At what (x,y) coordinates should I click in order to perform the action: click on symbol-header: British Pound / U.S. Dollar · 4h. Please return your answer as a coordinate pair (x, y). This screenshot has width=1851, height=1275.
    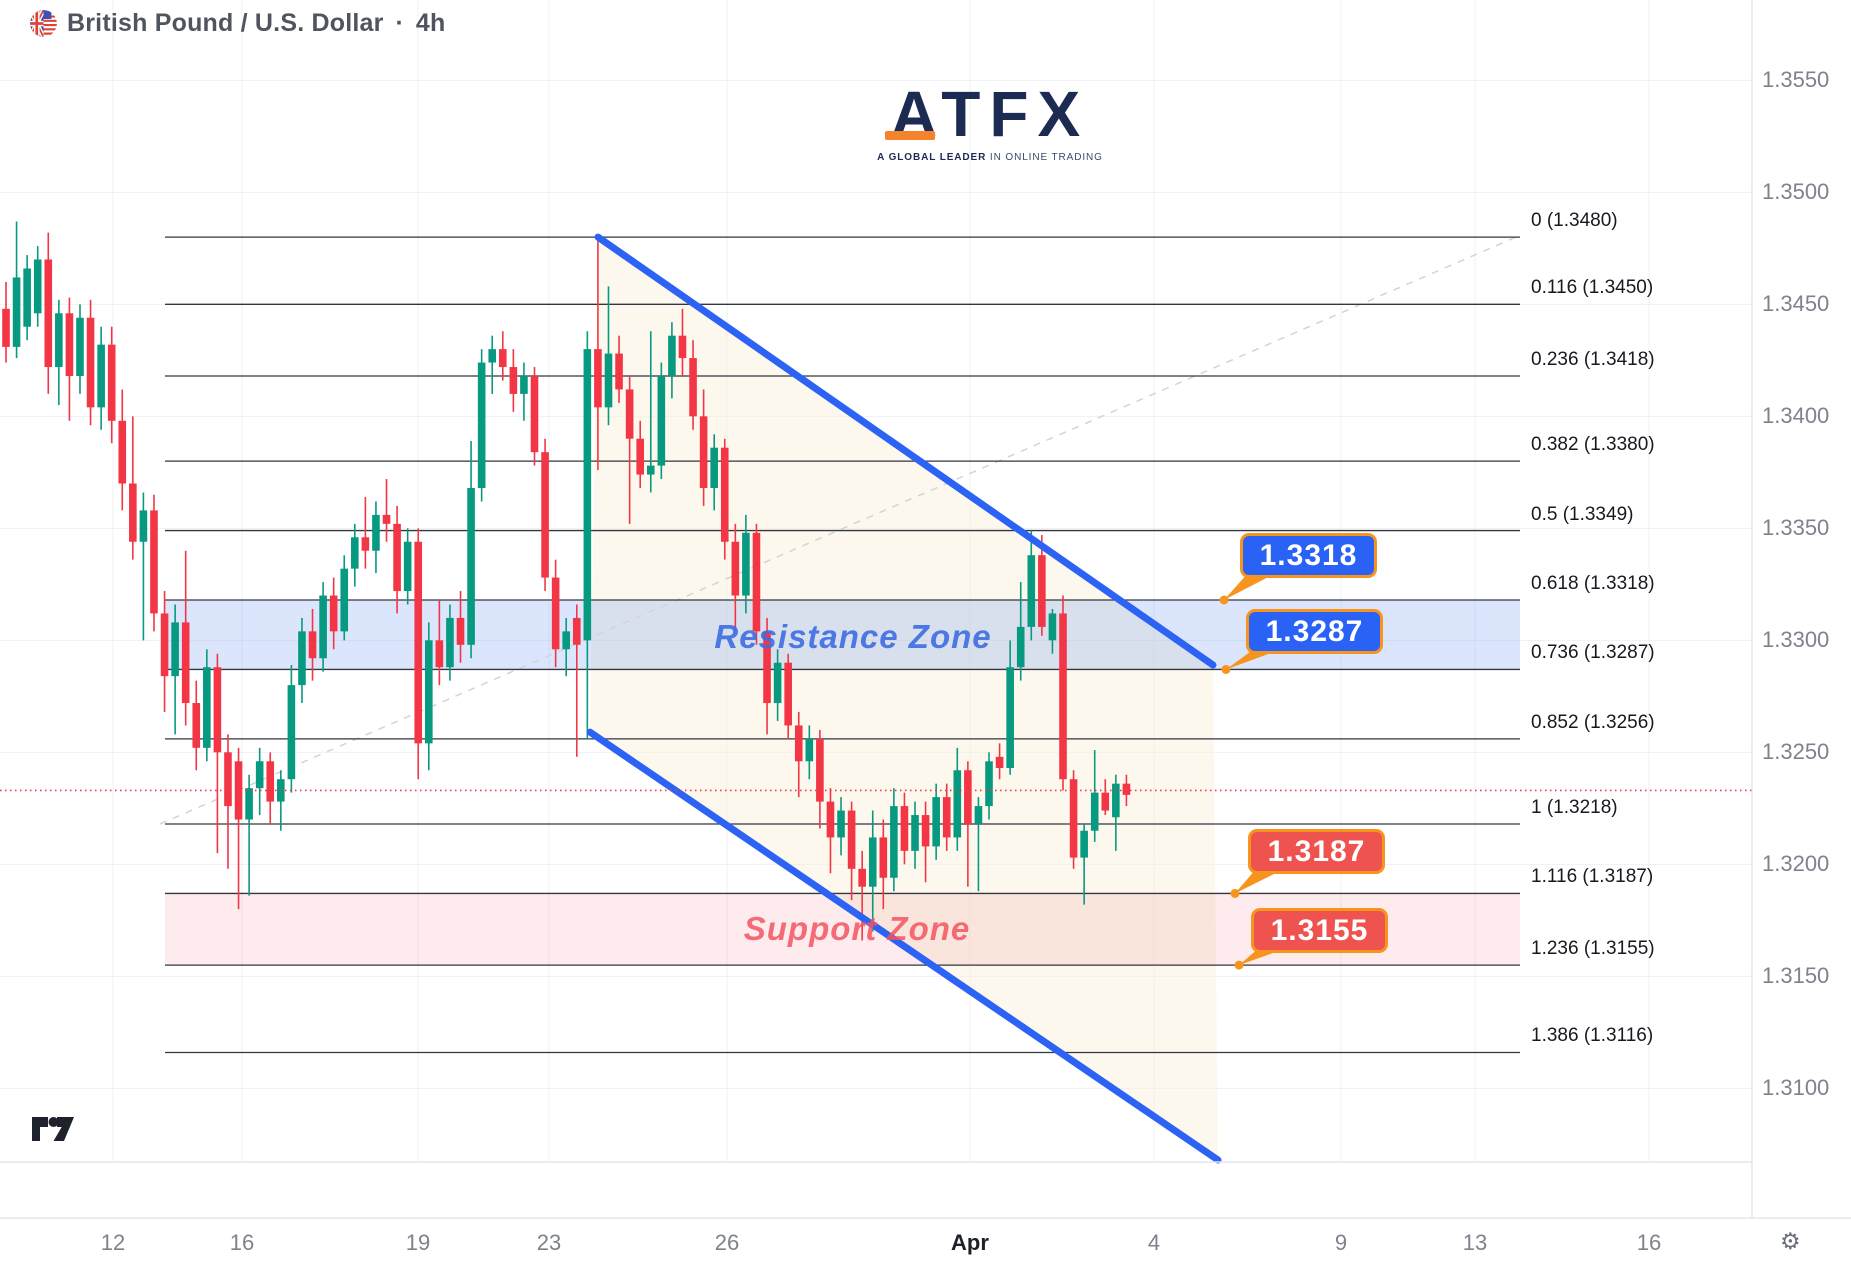
    Looking at the image, I should click on (237, 23).